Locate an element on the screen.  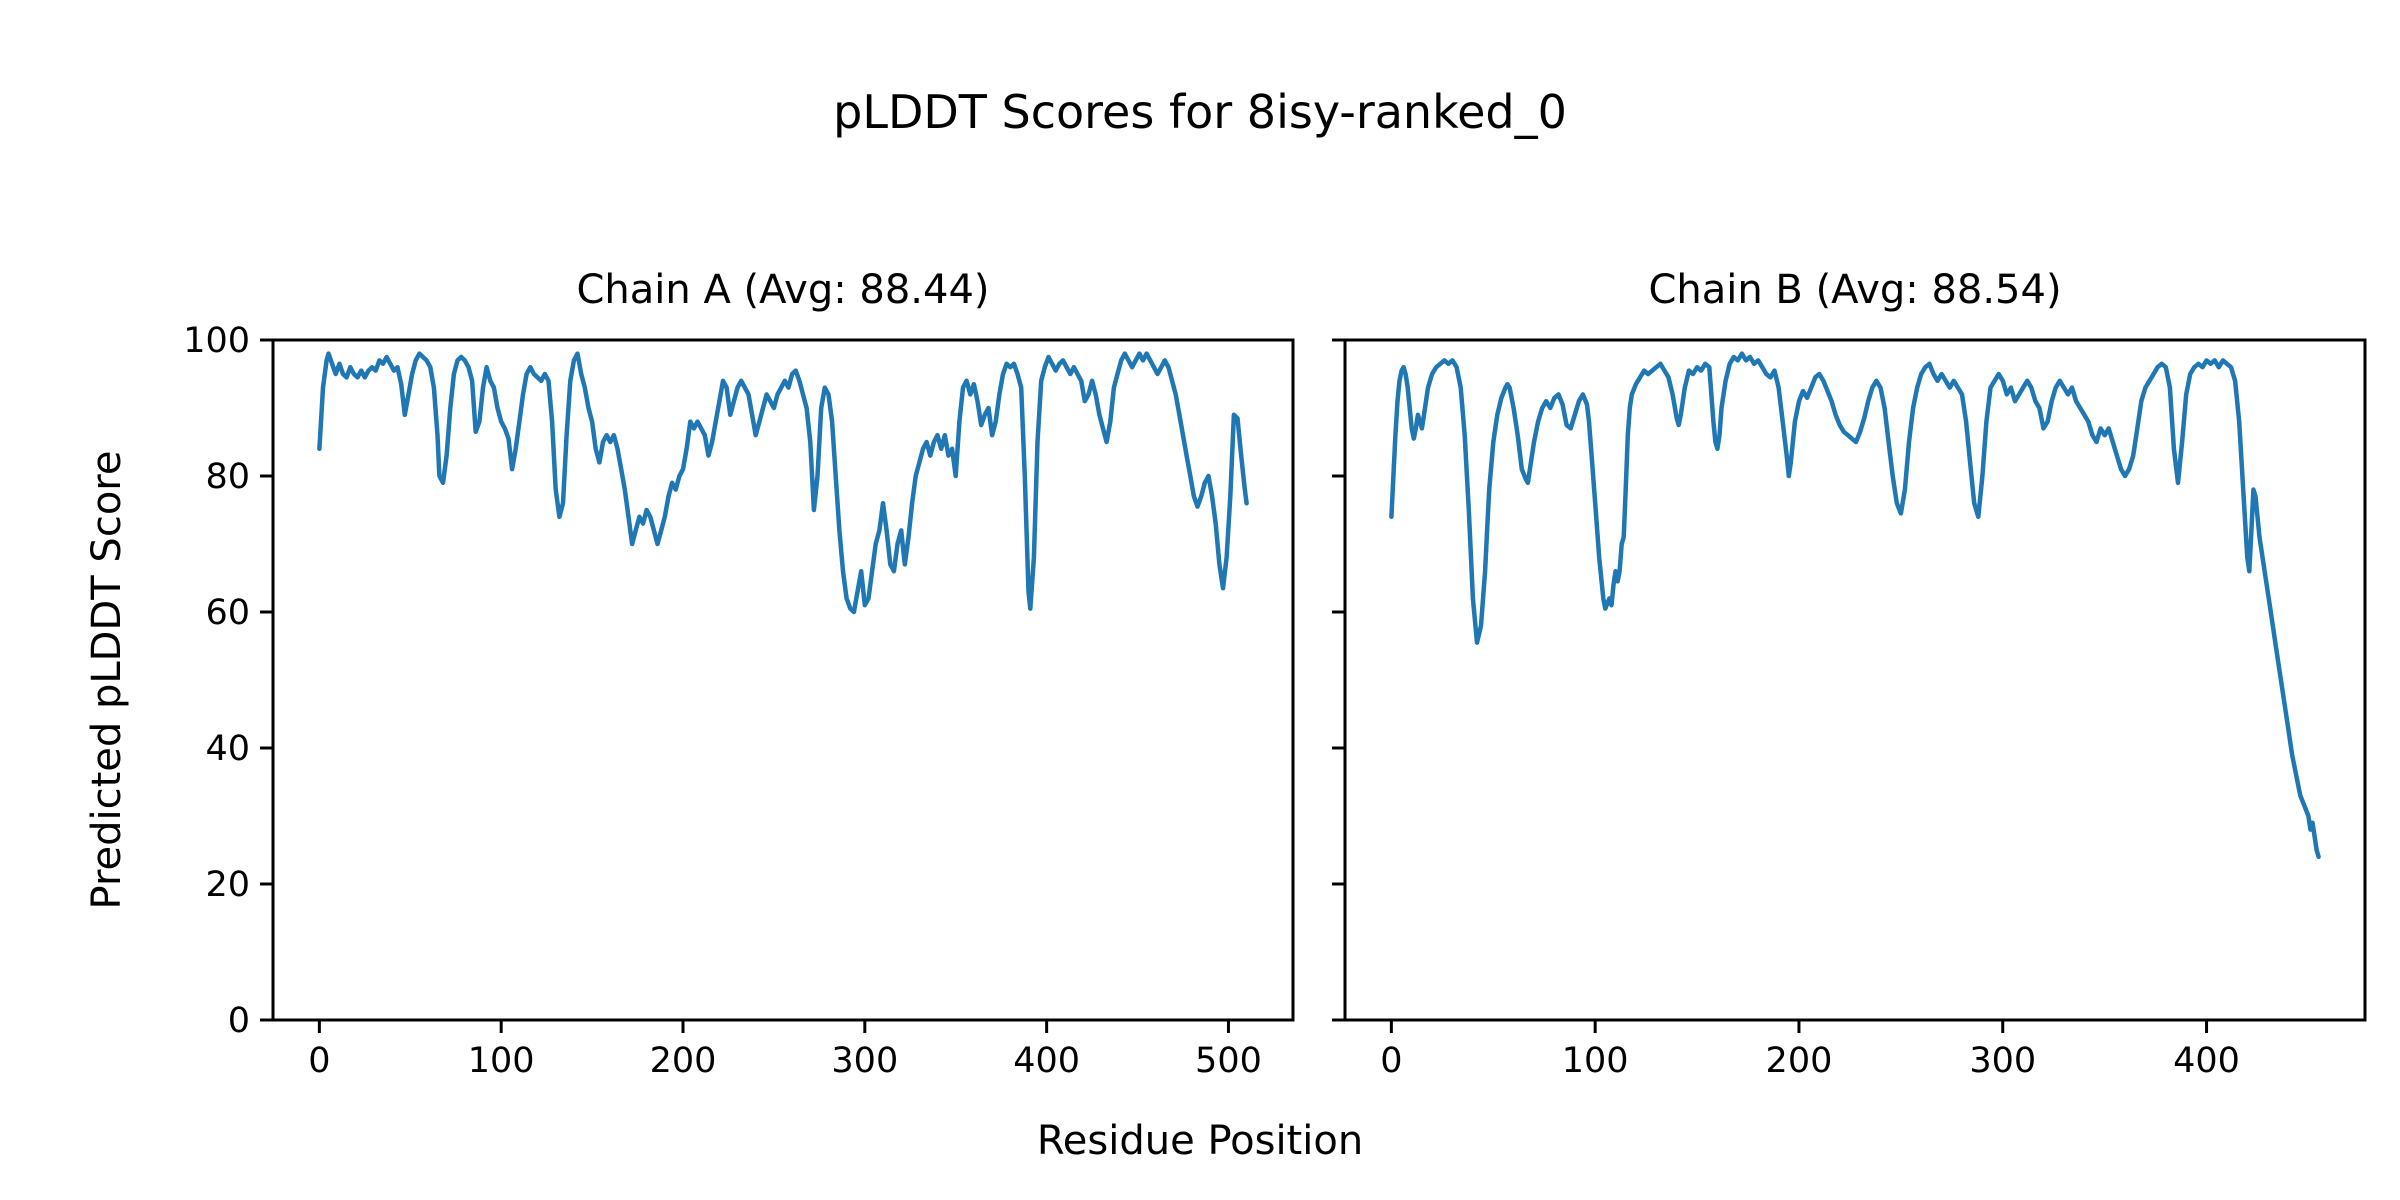
y-tick-label-a: 80 is located at coordinates (227, 477).